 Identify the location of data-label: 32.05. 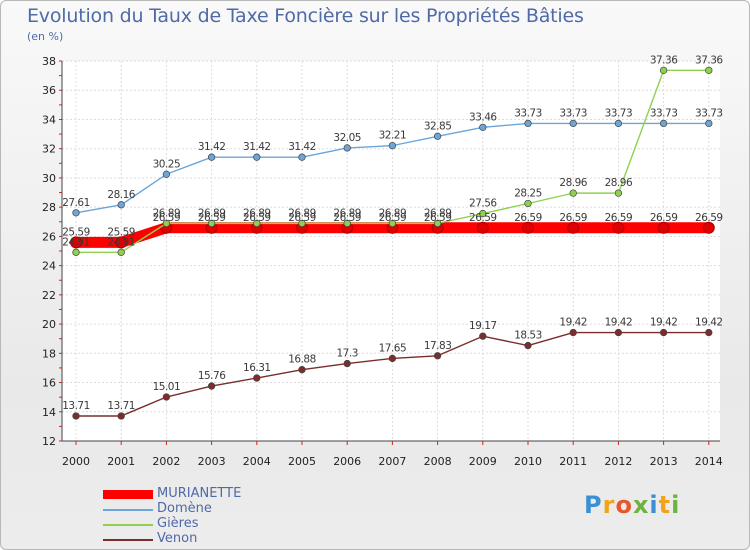
(347, 138).